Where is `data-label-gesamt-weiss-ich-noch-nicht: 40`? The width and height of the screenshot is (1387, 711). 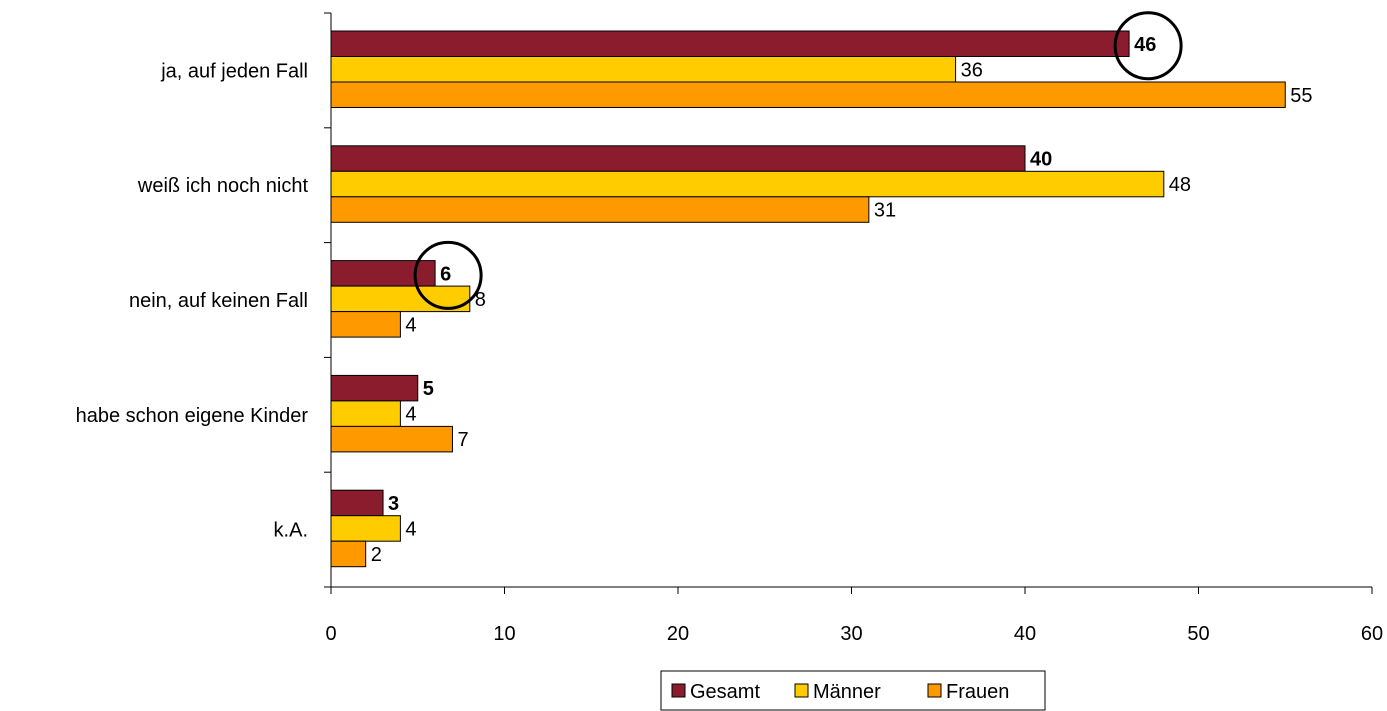 data-label-gesamt-weiss-ich-noch-nicht: 40 is located at coordinates (1041, 160).